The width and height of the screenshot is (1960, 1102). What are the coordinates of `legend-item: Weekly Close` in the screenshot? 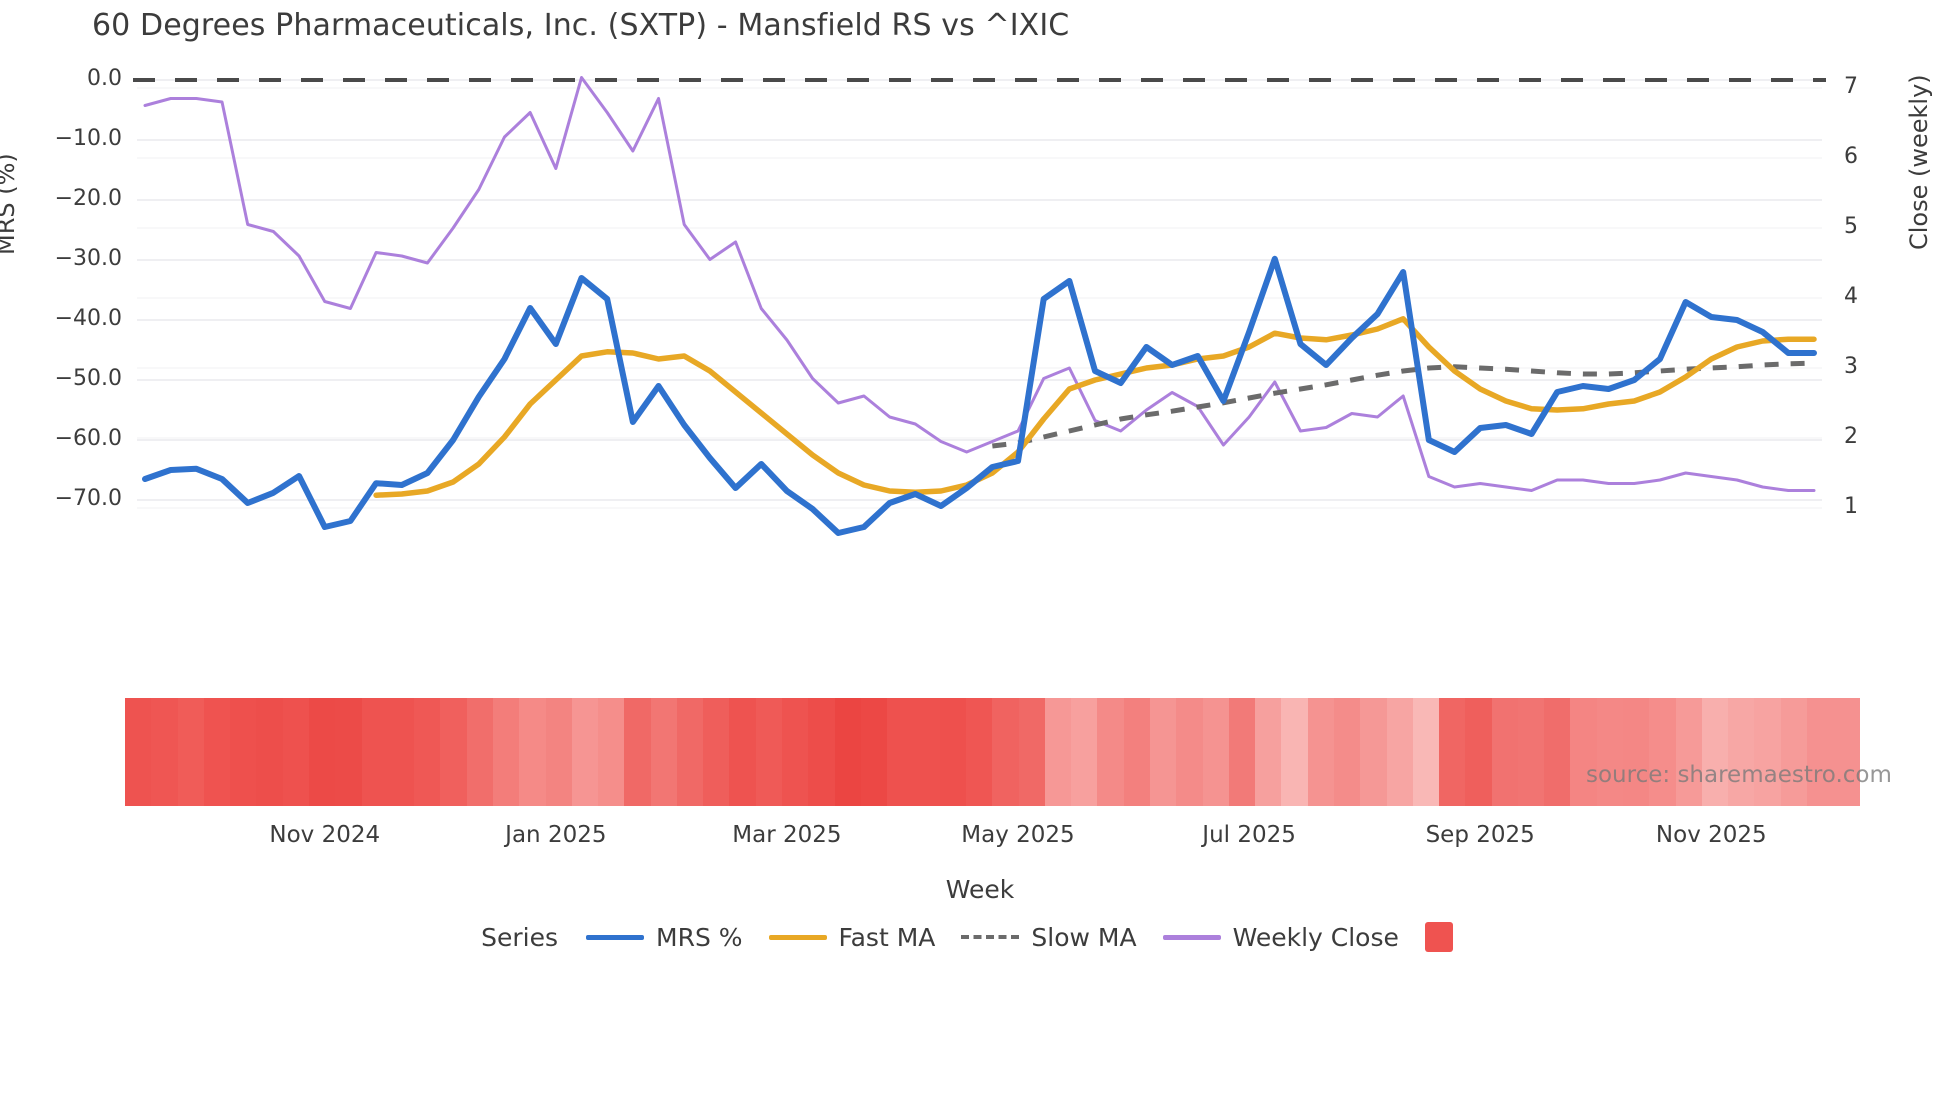 It's located at (1280, 937).